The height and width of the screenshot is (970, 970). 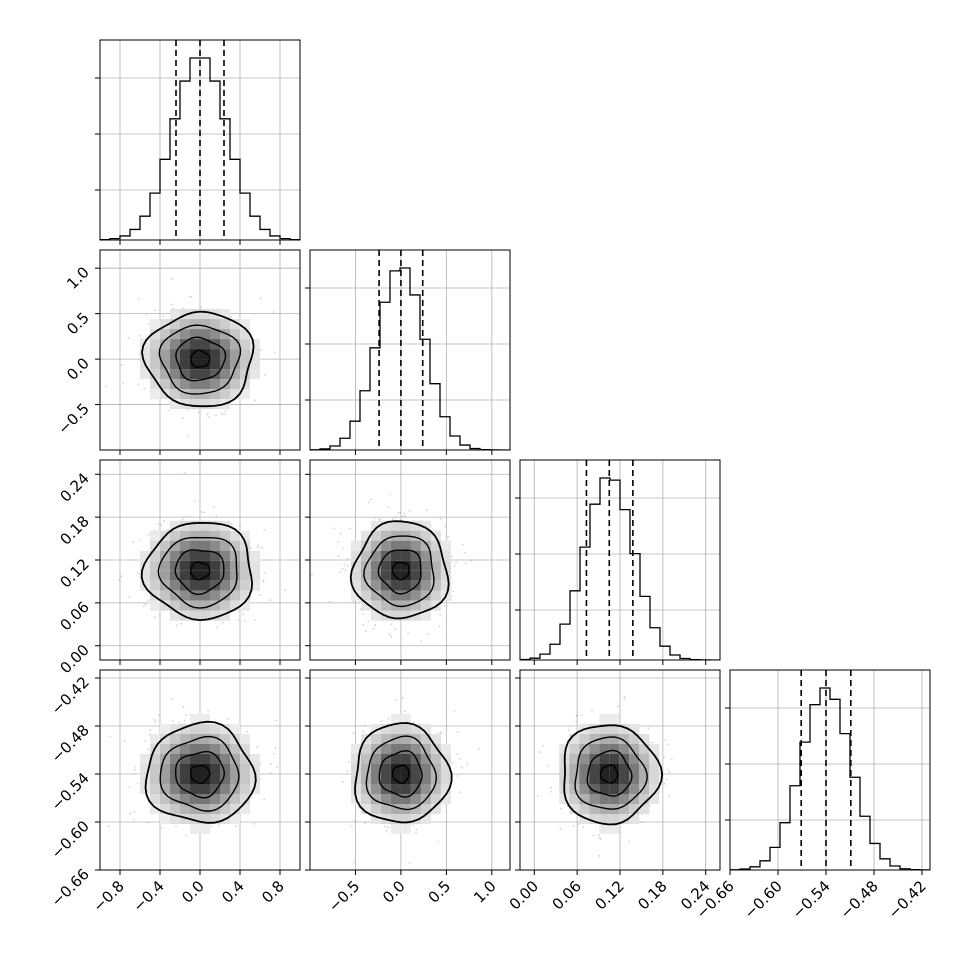 What do you see at coordinates (73, 419) in the screenshot?
I see `y-tick-label: −0.5` at bounding box center [73, 419].